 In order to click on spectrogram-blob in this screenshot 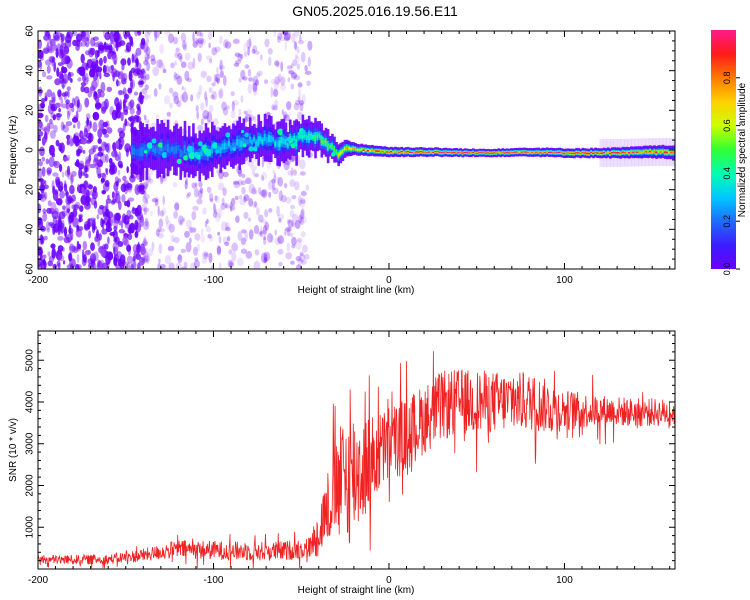, I will do `click(190, 149)`.